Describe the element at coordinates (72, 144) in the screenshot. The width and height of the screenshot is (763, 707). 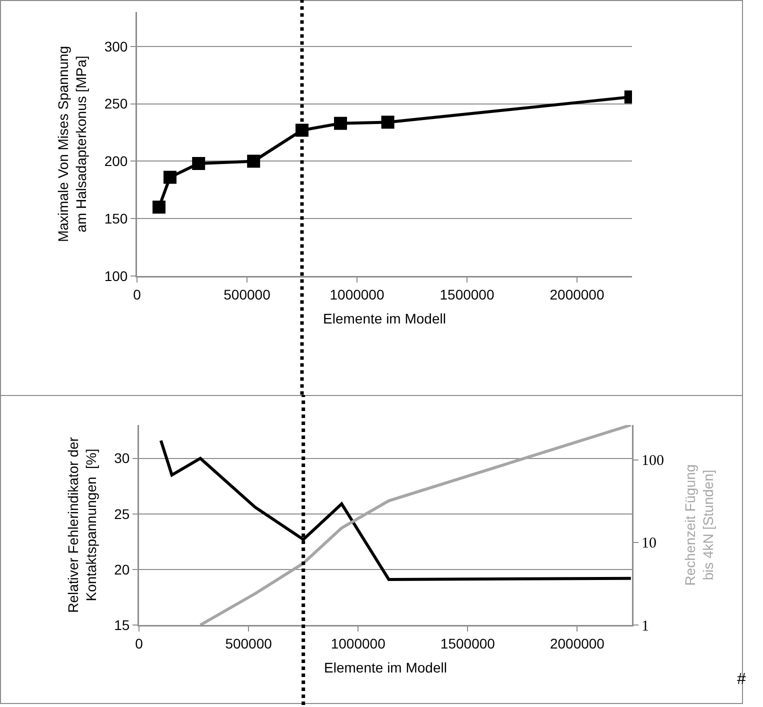
I see `y-axis-title: Maximale Von Mises Spannung am Halsadapterkonus [MPa]` at that location.